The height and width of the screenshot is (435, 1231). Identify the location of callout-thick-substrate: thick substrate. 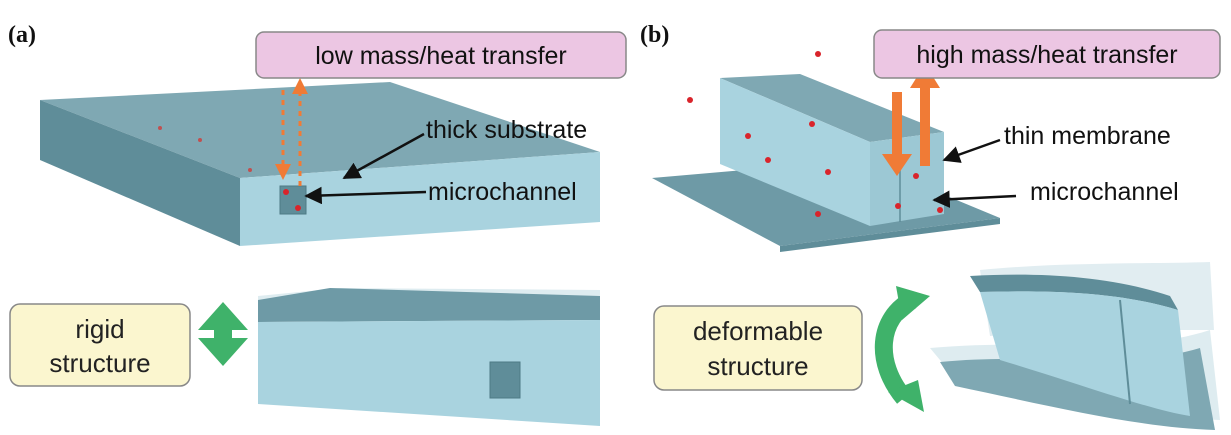
(506, 130).